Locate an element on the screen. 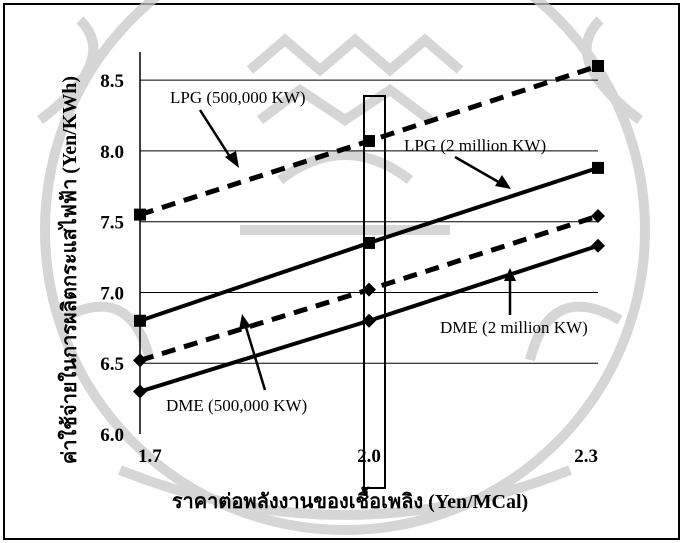  annotation-dme-2m: DME (2 million KW) is located at coordinates (514, 302).